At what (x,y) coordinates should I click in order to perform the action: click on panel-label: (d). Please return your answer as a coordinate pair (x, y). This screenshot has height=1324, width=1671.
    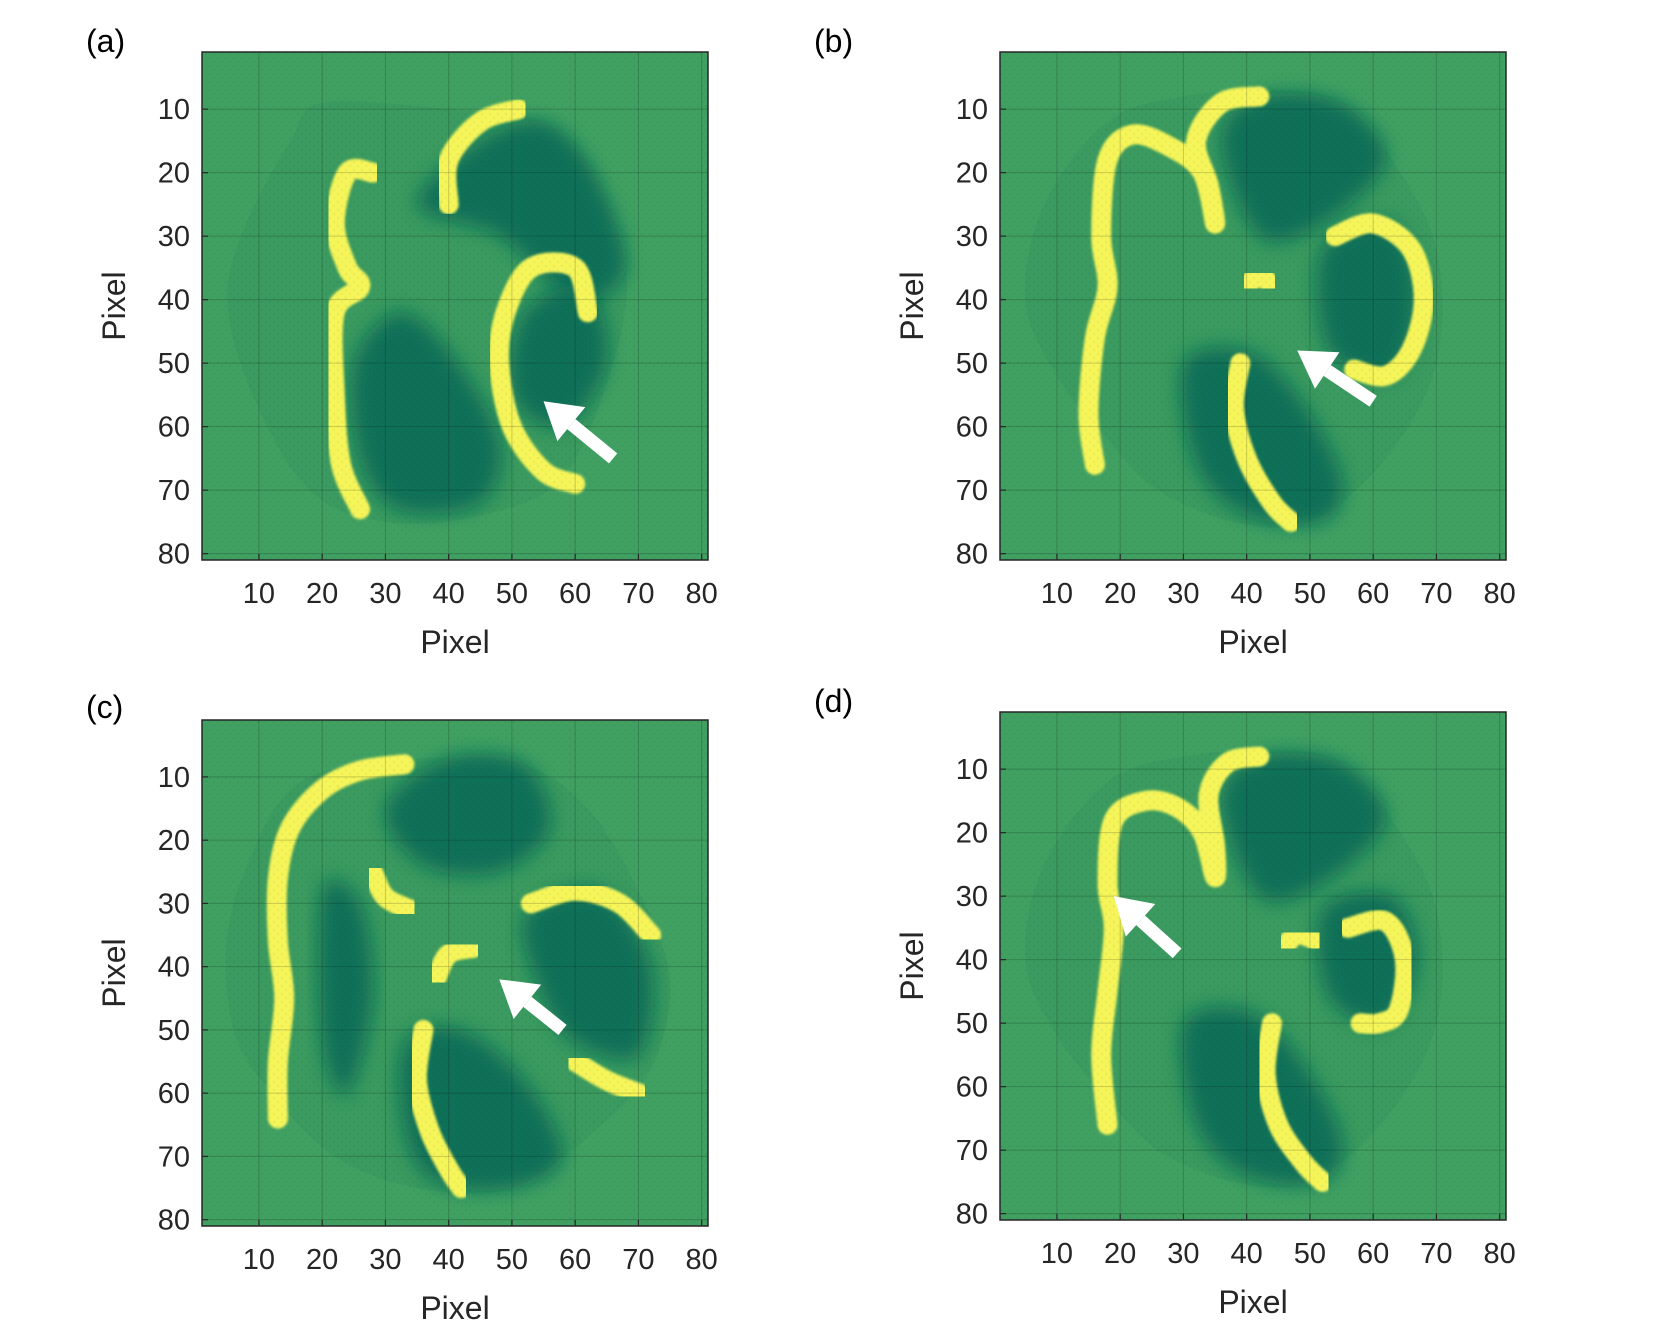
    Looking at the image, I should click on (833, 701).